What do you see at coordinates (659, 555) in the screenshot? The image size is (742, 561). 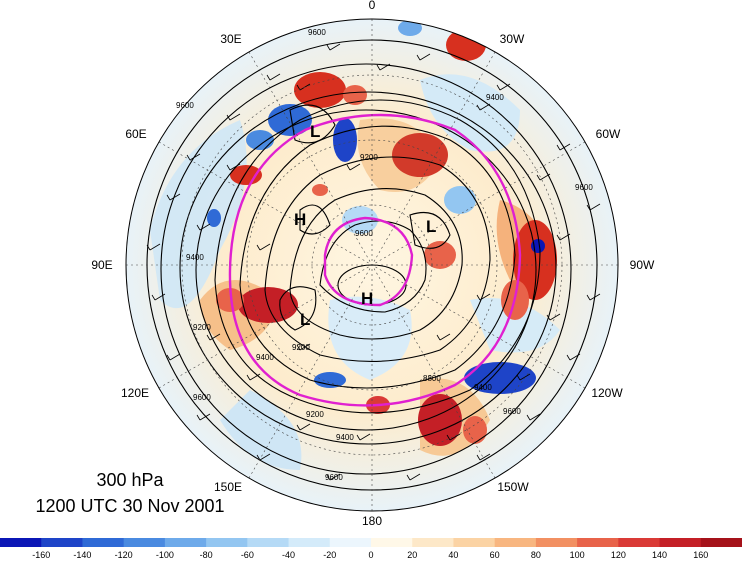 I see `colorbar-tick-label: 140` at bounding box center [659, 555].